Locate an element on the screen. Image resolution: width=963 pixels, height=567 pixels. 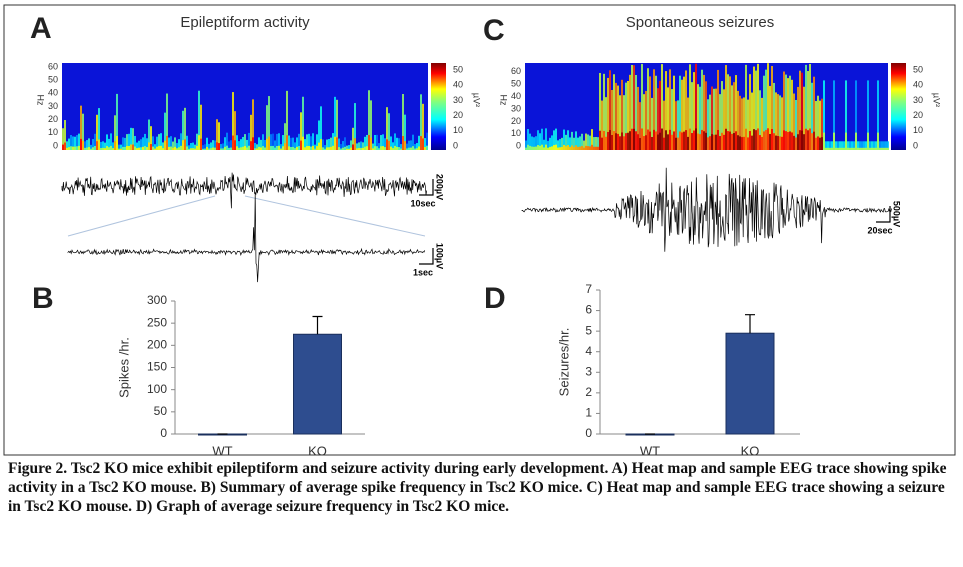
colorbar-tick-label: 20 is located at coordinates (458, 115).